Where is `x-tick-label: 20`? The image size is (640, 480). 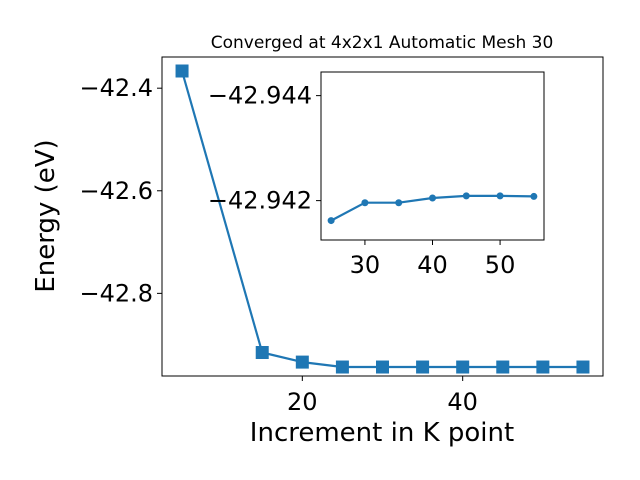
x-tick-label: 20 is located at coordinates (302, 402).